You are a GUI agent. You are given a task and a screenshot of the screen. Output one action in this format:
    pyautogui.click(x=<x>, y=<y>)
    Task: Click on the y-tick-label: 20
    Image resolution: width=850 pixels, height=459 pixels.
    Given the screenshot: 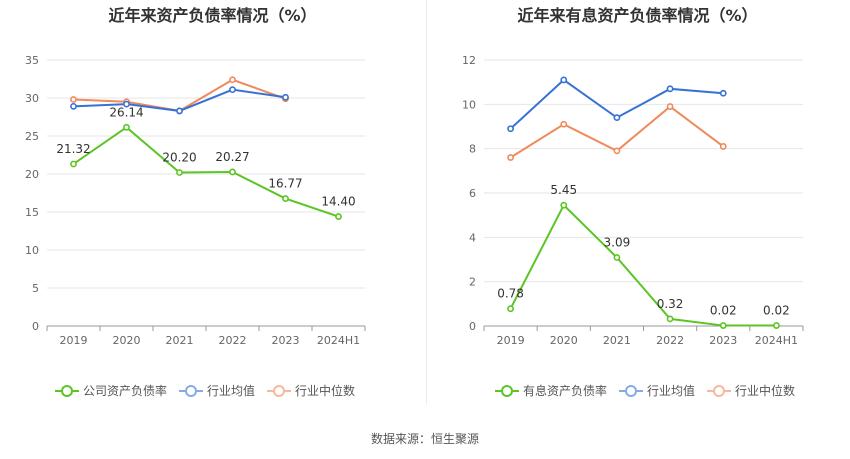 What is the action you would take?
    pyautogui.click(x=32, y=174)
    